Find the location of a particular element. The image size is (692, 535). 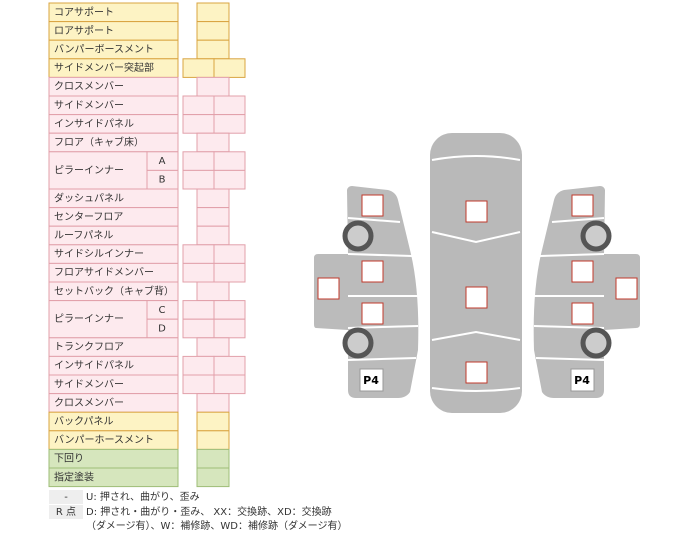

row-label: ルーフパネル is located at coordinates (83, 236).